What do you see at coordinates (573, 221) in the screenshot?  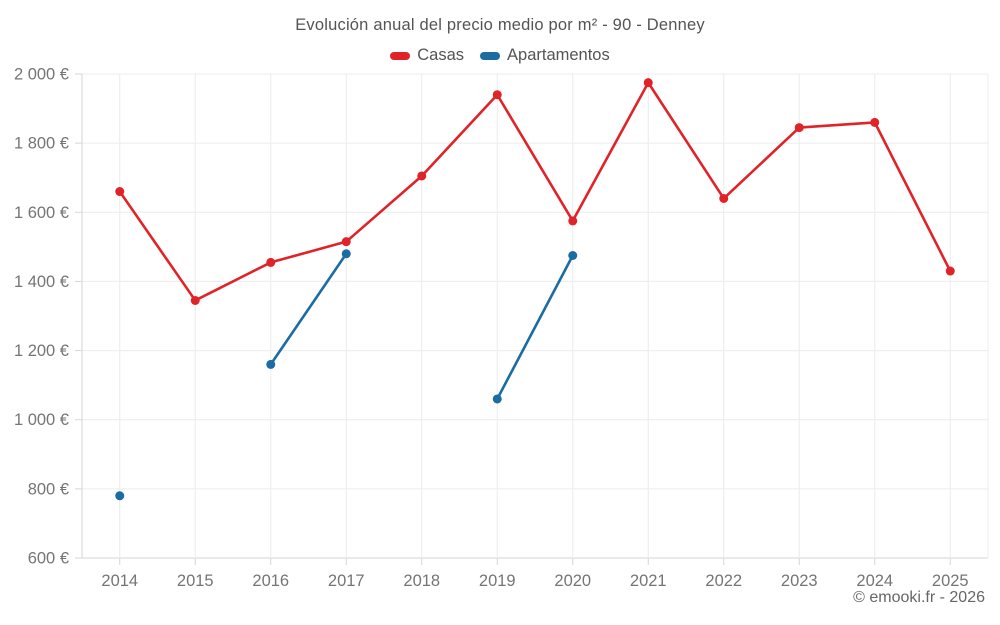 I see `data-point-casas-2020` at bounding box center [573, 221].